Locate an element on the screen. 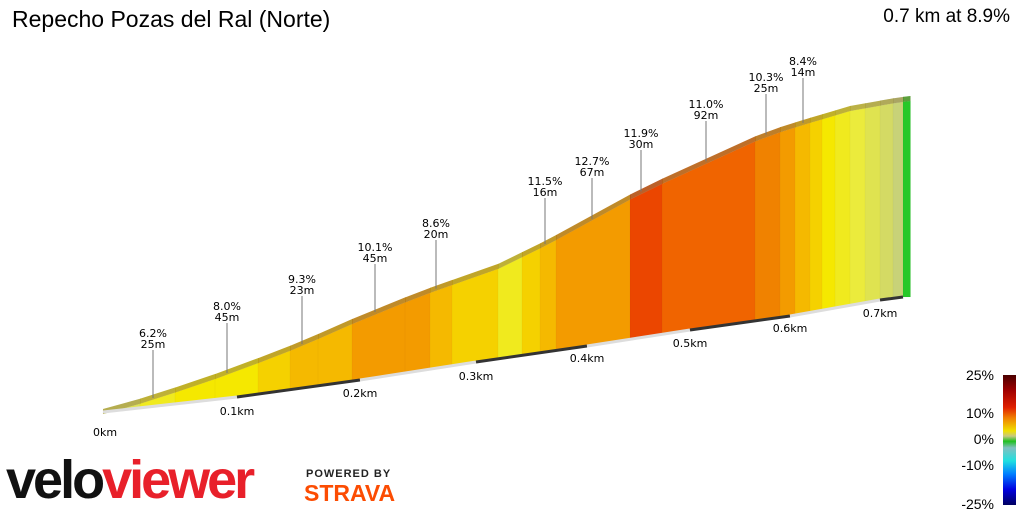 The image size is (1024, 512). legend-label: -25% is located at coordinates (977, 504).